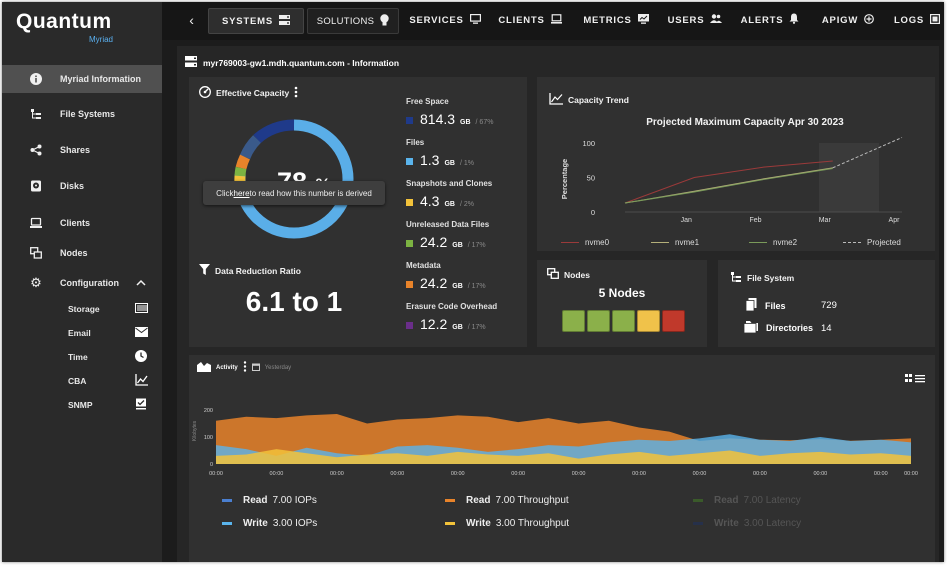 The image size is (950, 570). What do you see at coordinates (593, 212) in the screenshot?
I see `y-tick-label: 0` at bounding box center [593, 212].